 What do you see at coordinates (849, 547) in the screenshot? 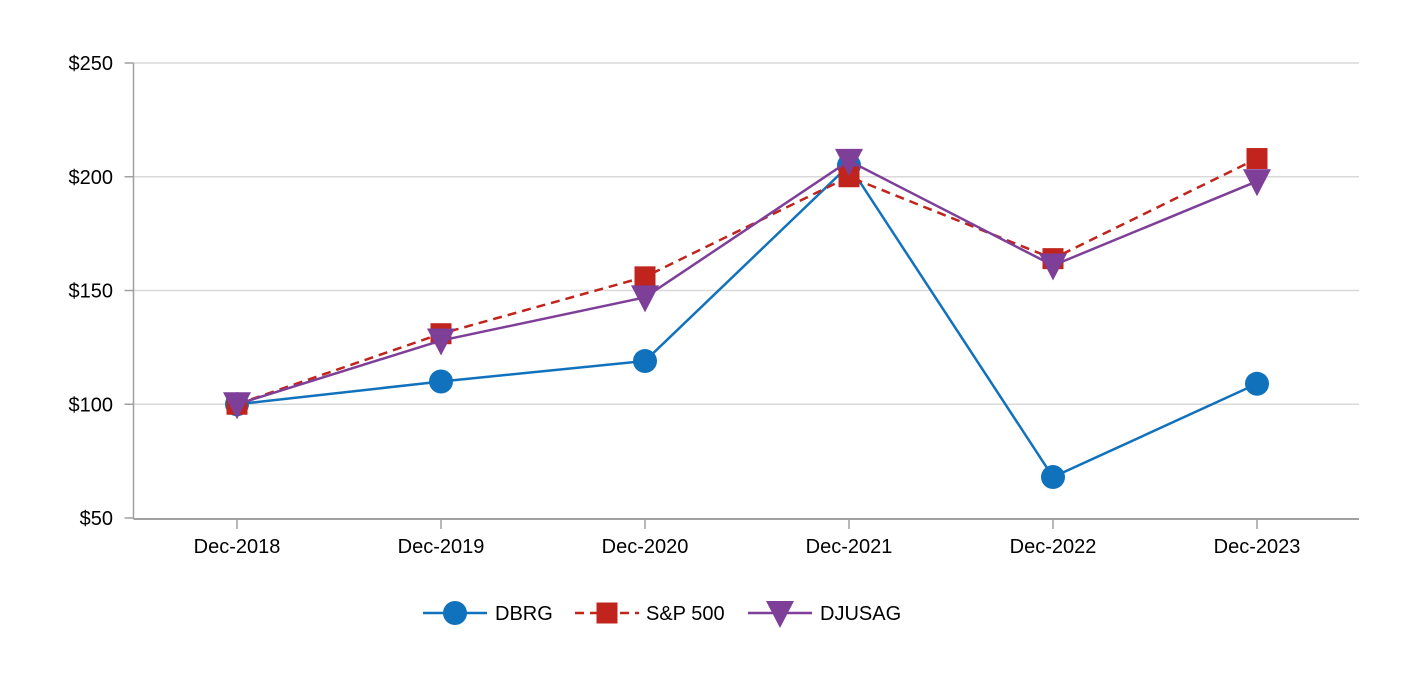
I see `x-axis-label: Dec-2021` at bounding box center [849, 547].